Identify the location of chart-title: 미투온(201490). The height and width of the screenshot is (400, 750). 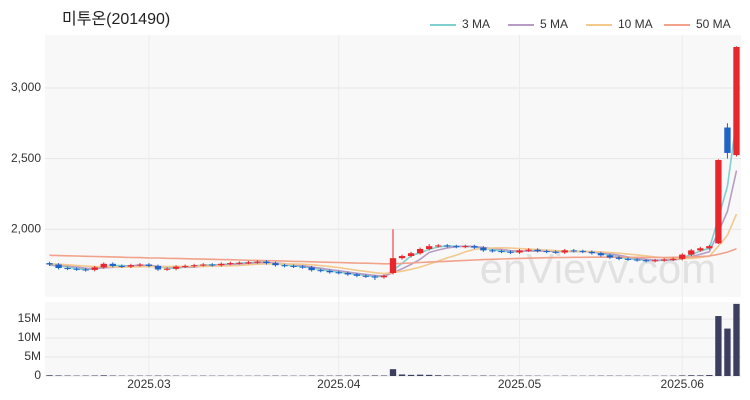
(116, 19).